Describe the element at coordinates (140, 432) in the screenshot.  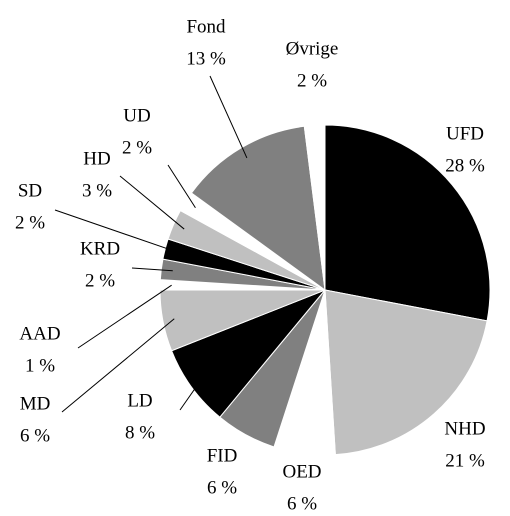
I see `slice-value: 8 %` at that location.